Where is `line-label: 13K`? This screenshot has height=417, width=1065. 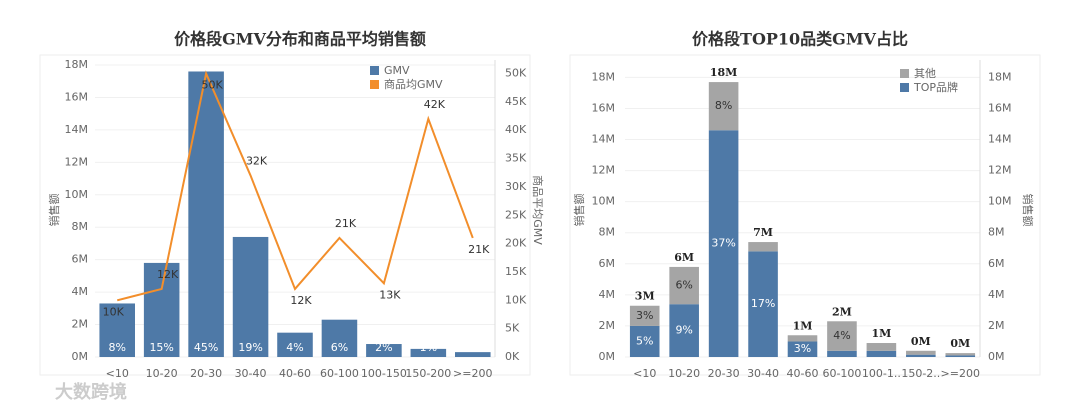
line-label: 13K is located at coordinates (390, 294).